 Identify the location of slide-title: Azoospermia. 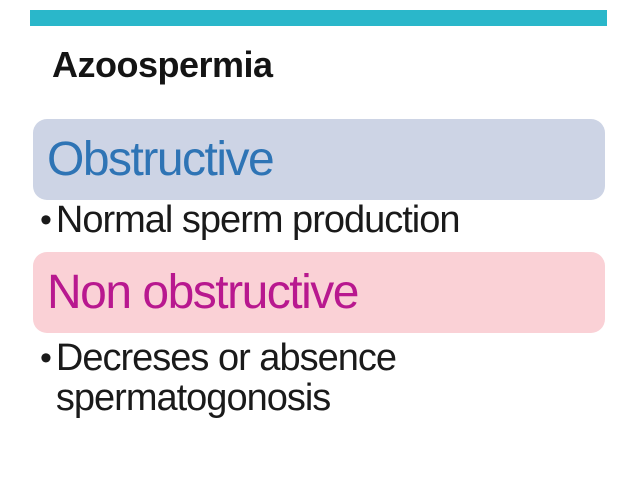
(162, 64).